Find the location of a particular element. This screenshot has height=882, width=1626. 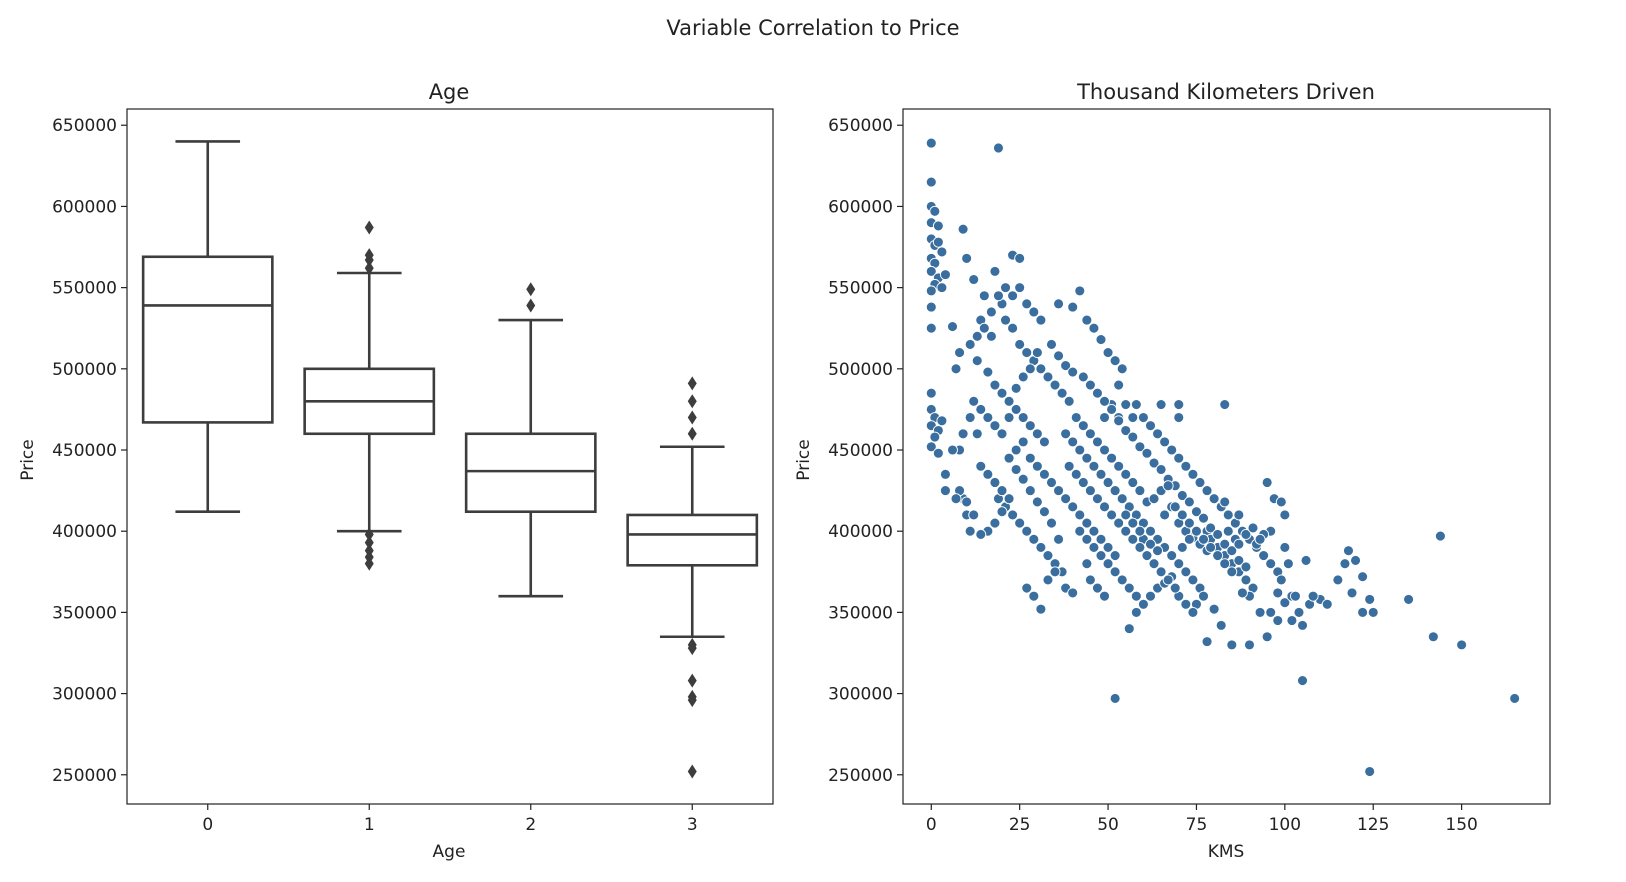

box-plot-x-ticks: 0 1 2 3 is located at coordinates (450, 819).